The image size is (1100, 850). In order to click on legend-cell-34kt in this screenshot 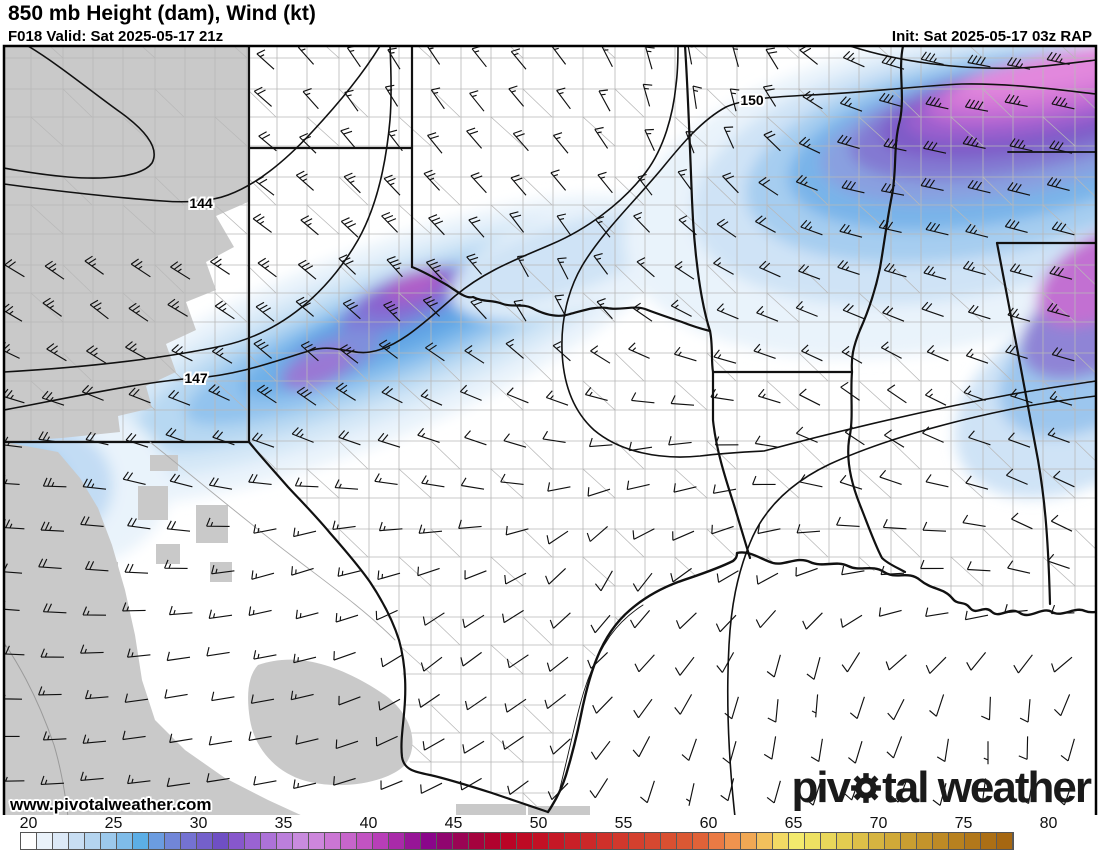, I will do `click(253, 841)`.